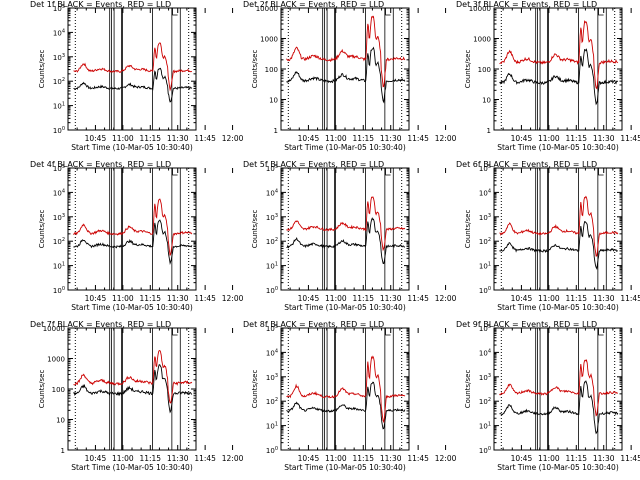 This screenshot has width=640, height=480. What do you see at coordinates (273, 101) in the screenshot?
I see `y-tick-label: 10` at bounding box center [273, 101].